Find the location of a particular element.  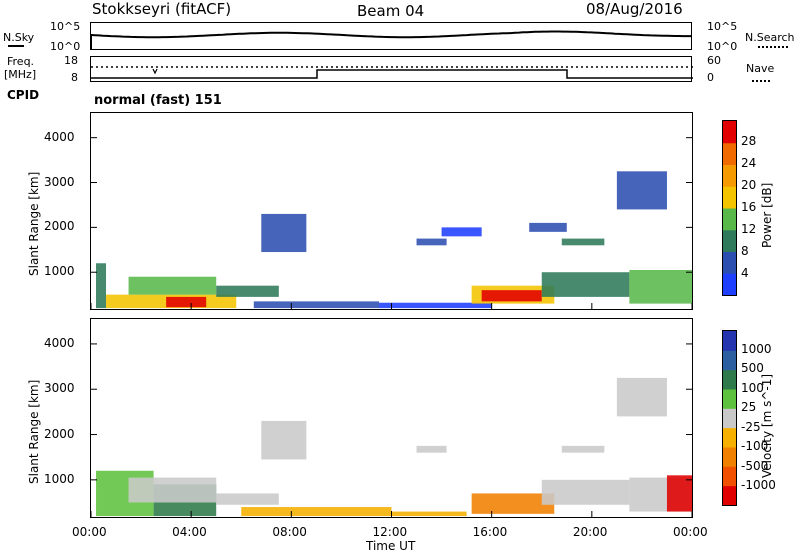

velocity-colorbar-label: Velocity [m s^-1] is located at coordinates (767, 425).